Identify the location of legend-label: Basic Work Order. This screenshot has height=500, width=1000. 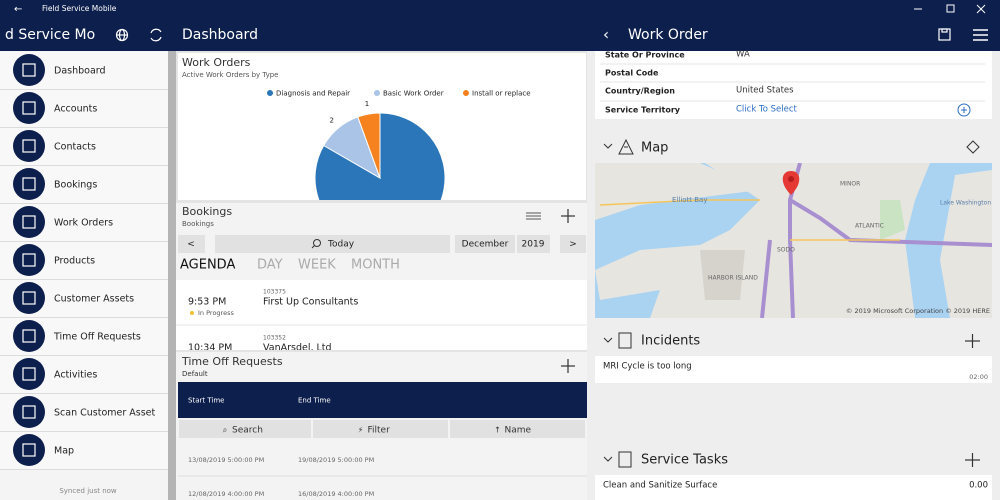
(413, 94).